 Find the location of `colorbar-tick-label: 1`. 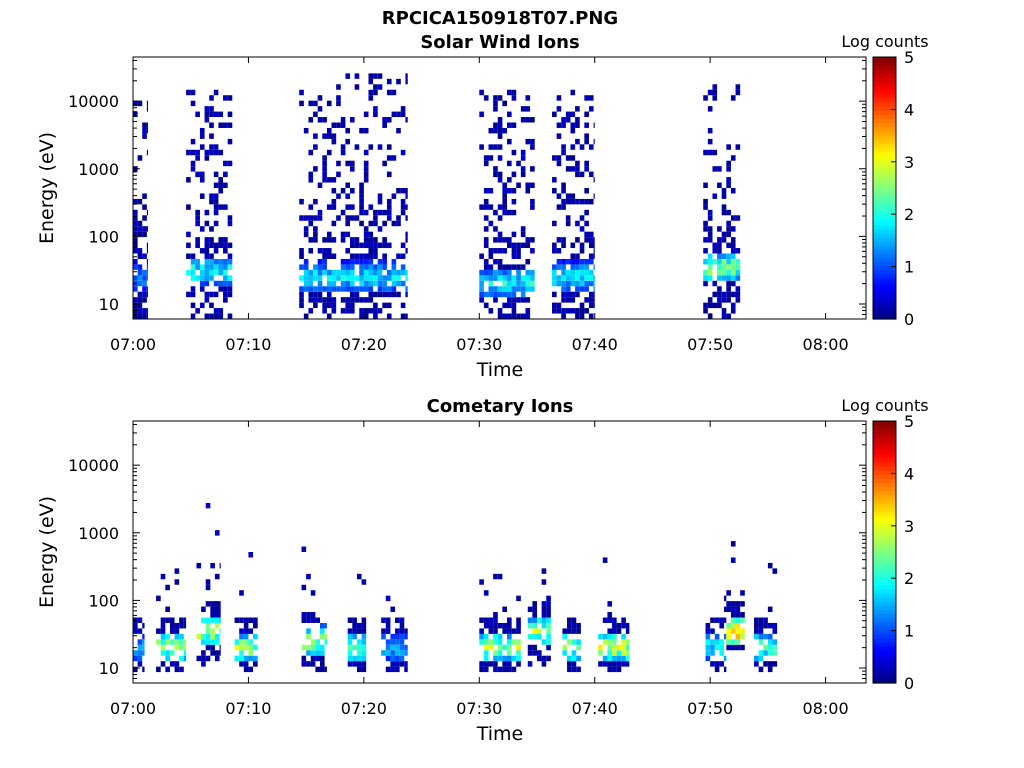

colorbar-tick-label: 1 is located at coordinates (909, 631).